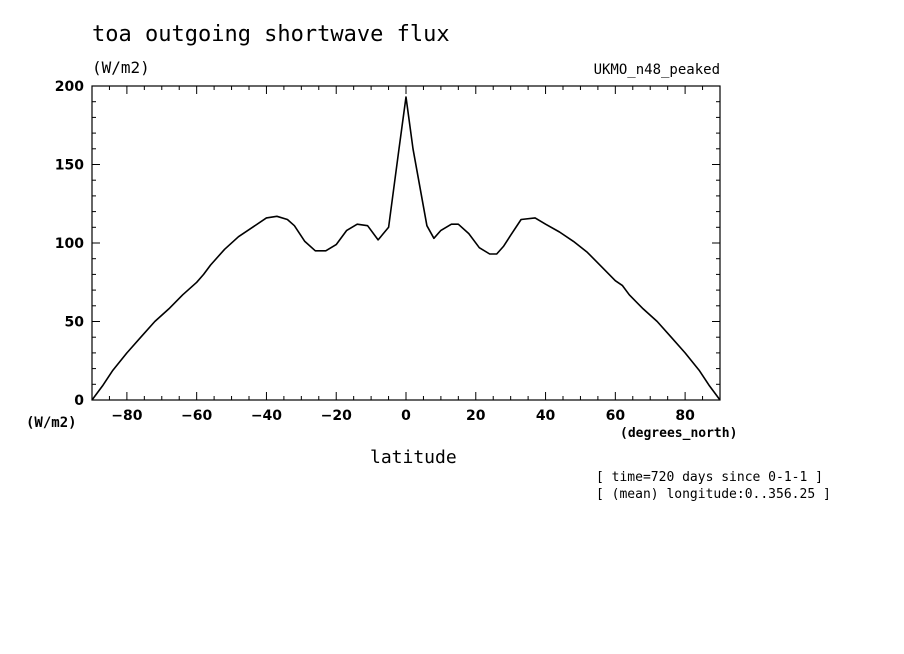 Image resolution: width=904 pixels, height=654 pixels. Describe the element at coordinates (69, 87) in the screenshot. I see `y-tick-label: 200` at that location.